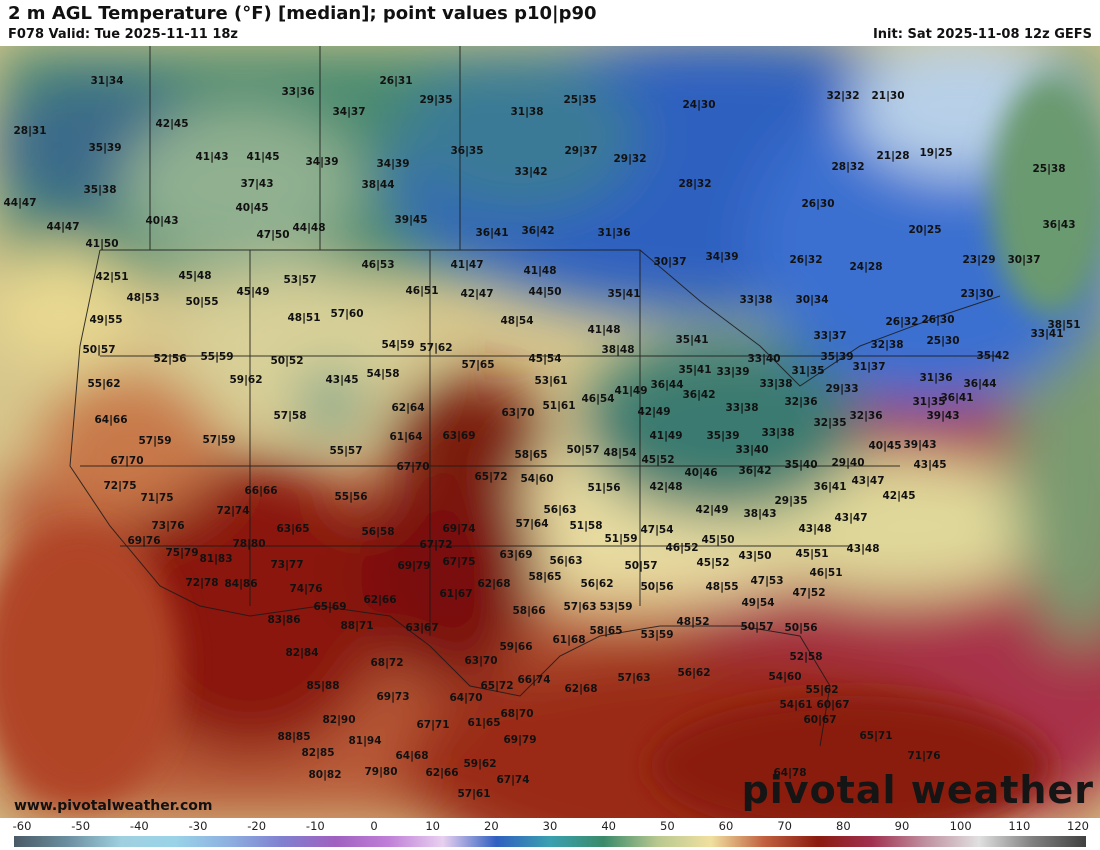 The width and height of the screenshot is (1100, 850). Describe the element at coordinates (349, 112) in the screenshot. I see `point-value-label: 34|37` at that location.